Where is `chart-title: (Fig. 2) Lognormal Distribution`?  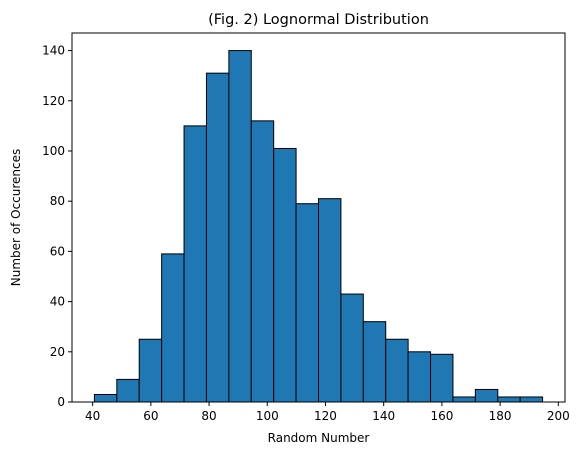
chart-title: (Fig. 2) Lognormal Distribution is located at coordinates (318, 20).